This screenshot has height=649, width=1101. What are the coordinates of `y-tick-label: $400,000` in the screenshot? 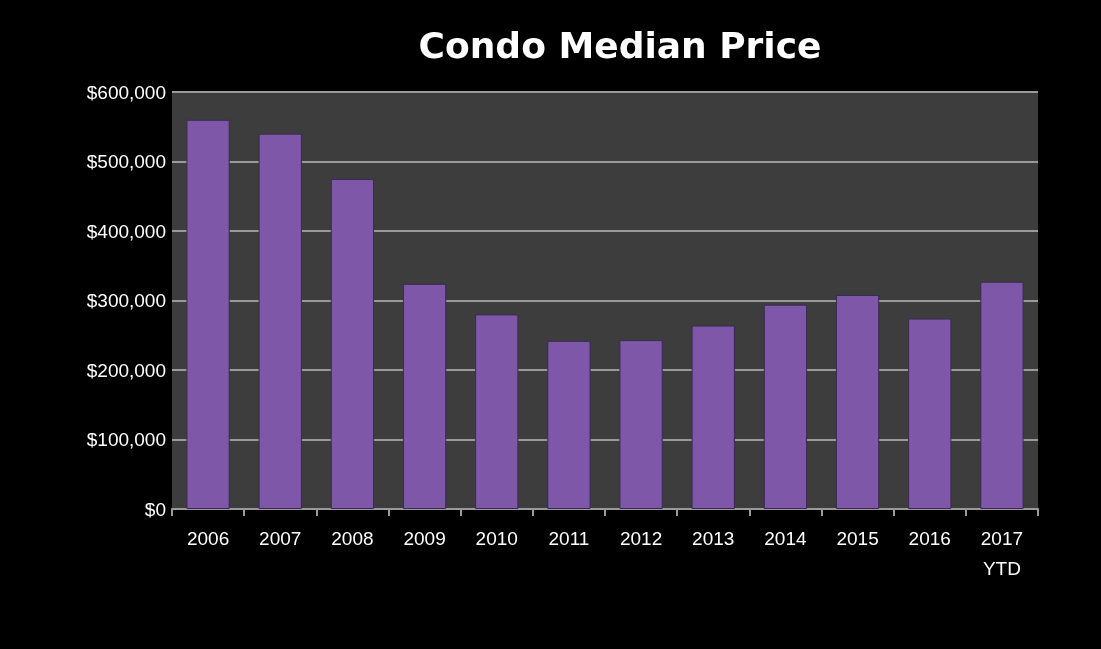 It's located at (126, 231).